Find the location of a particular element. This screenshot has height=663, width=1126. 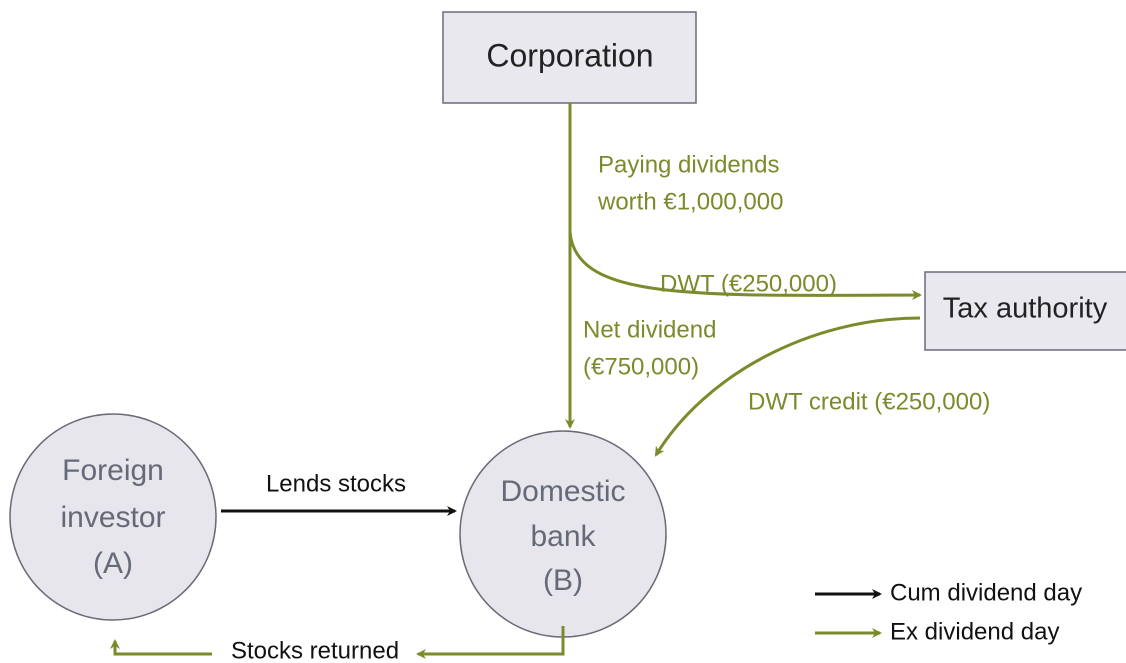

dwt-credit-arrow is located at coordinates (787, 386).